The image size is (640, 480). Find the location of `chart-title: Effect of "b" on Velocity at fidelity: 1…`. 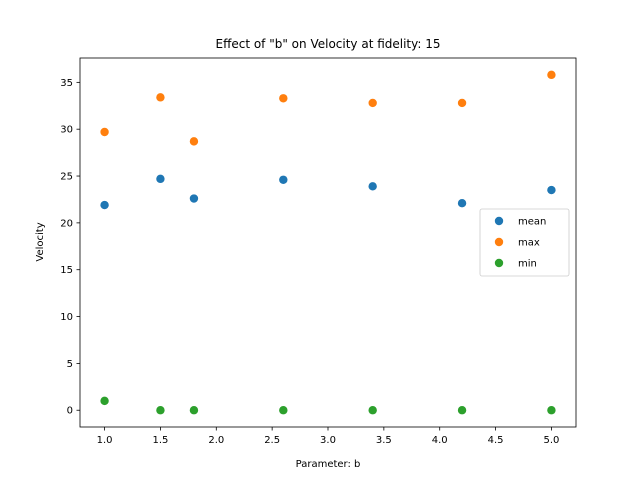

chart-title: Effect of "b" on Velocity at fidelity: 1… is located at coordinates (327, 44).